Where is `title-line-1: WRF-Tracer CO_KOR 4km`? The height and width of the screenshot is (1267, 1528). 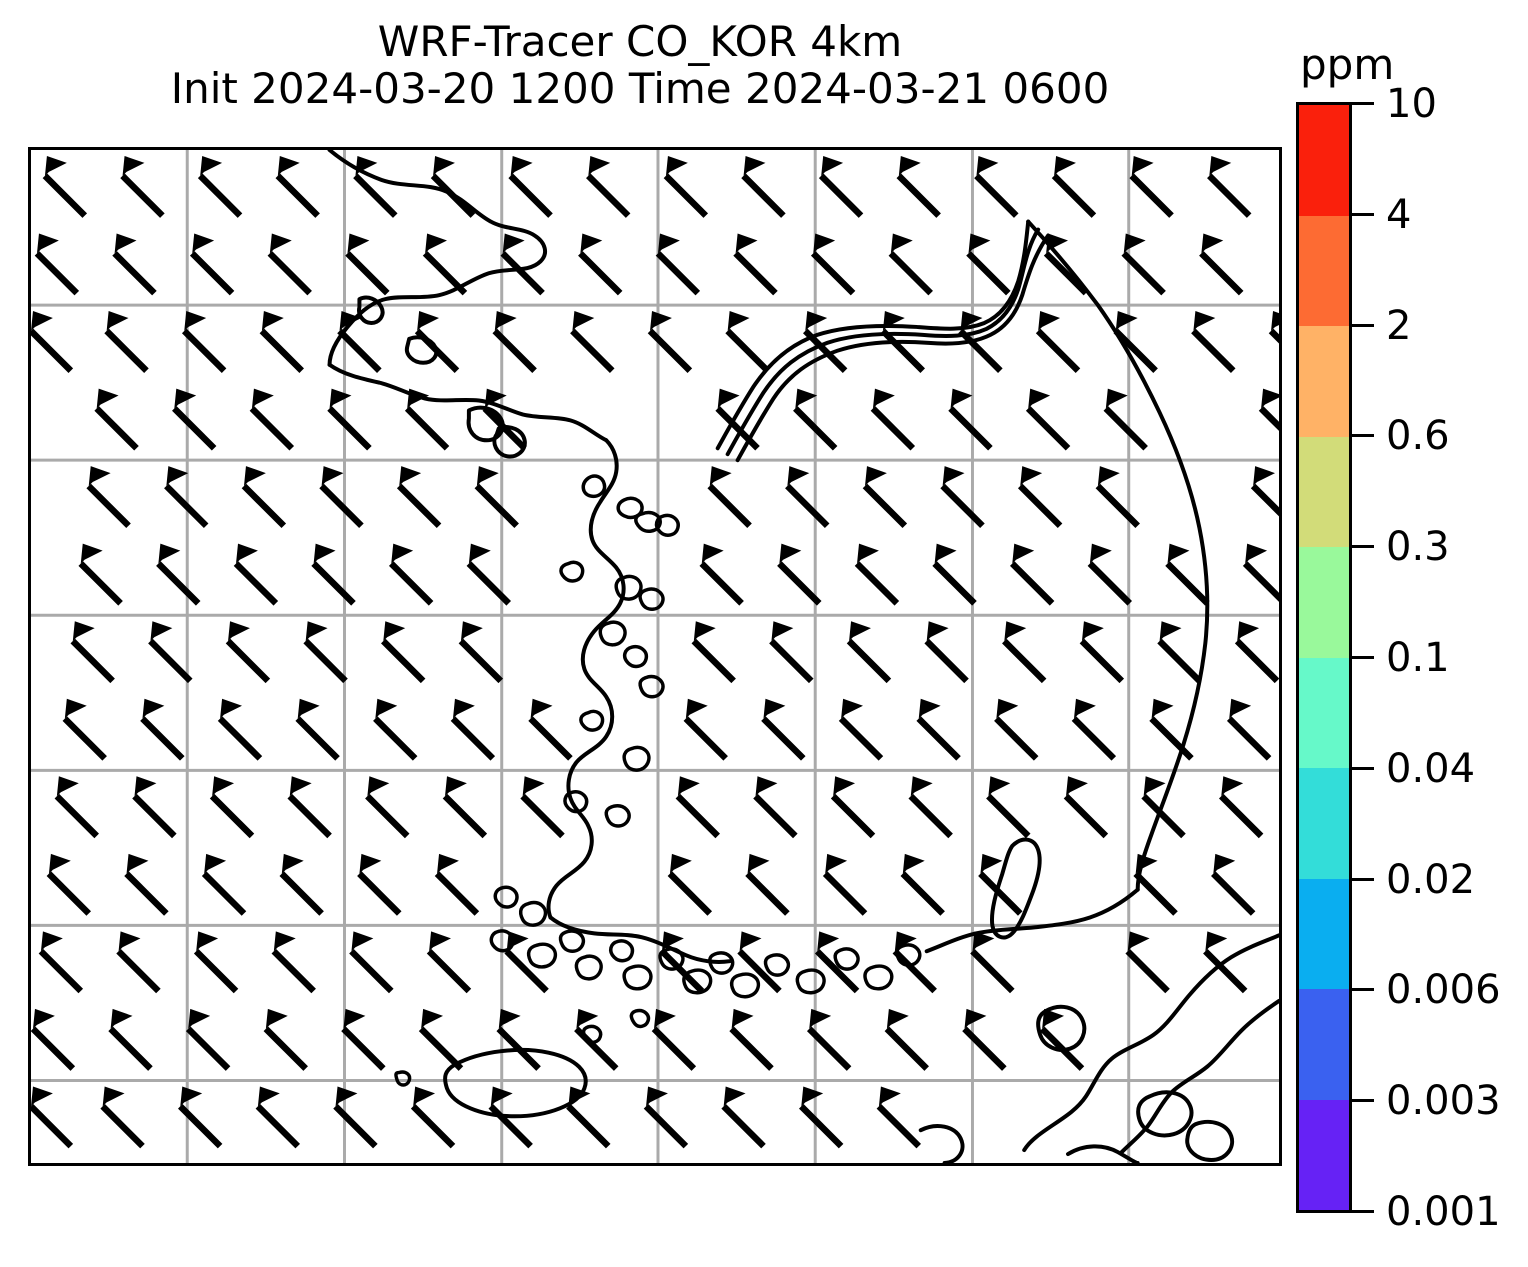
title-line-1: WRF-Tracer CO_KOR 4km is located at coordinates (640, 41).